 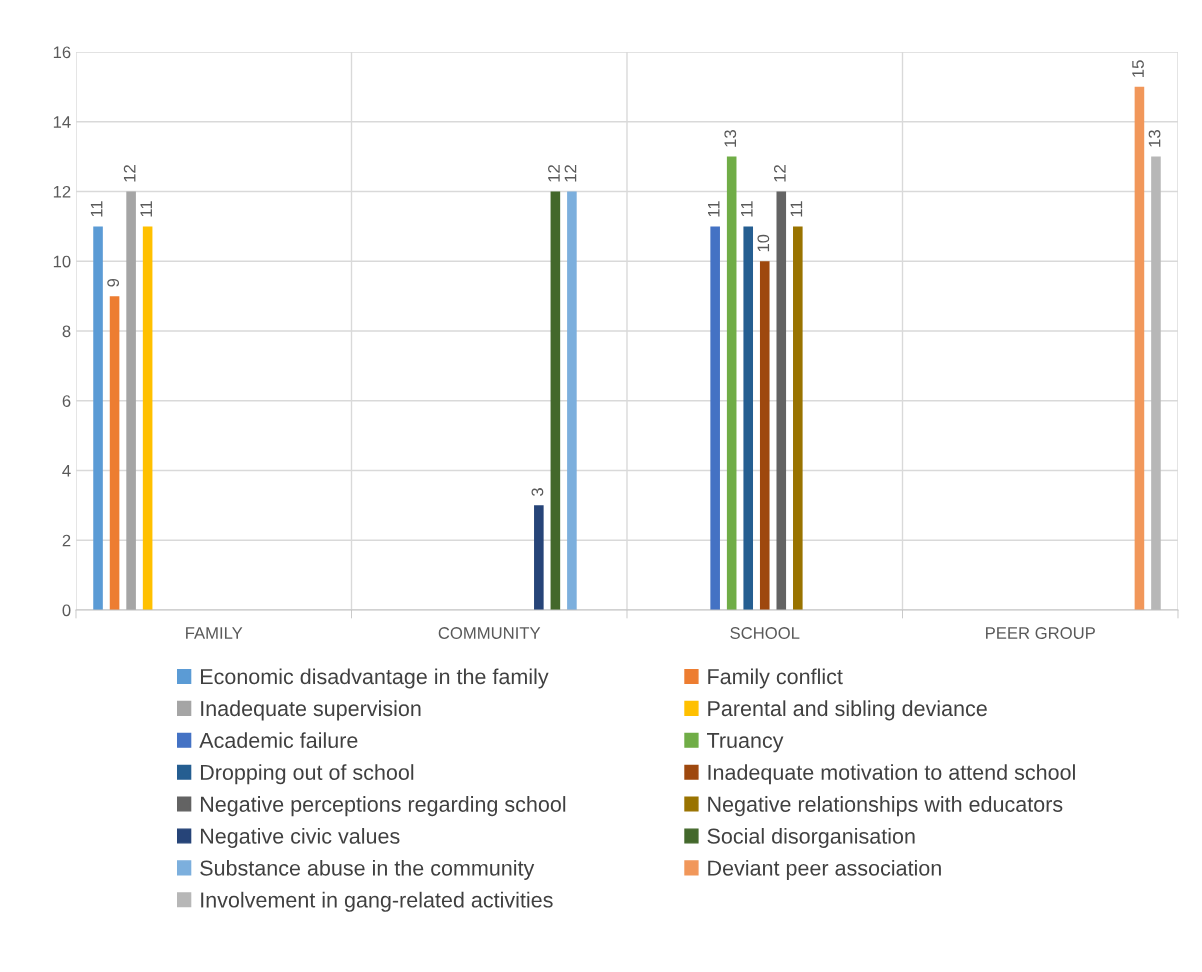 What do you see at coordinates (374, 678) in the screenshot?
I see `legend-label: Economic disadvantage in the family` at bounding box center [374, 678].